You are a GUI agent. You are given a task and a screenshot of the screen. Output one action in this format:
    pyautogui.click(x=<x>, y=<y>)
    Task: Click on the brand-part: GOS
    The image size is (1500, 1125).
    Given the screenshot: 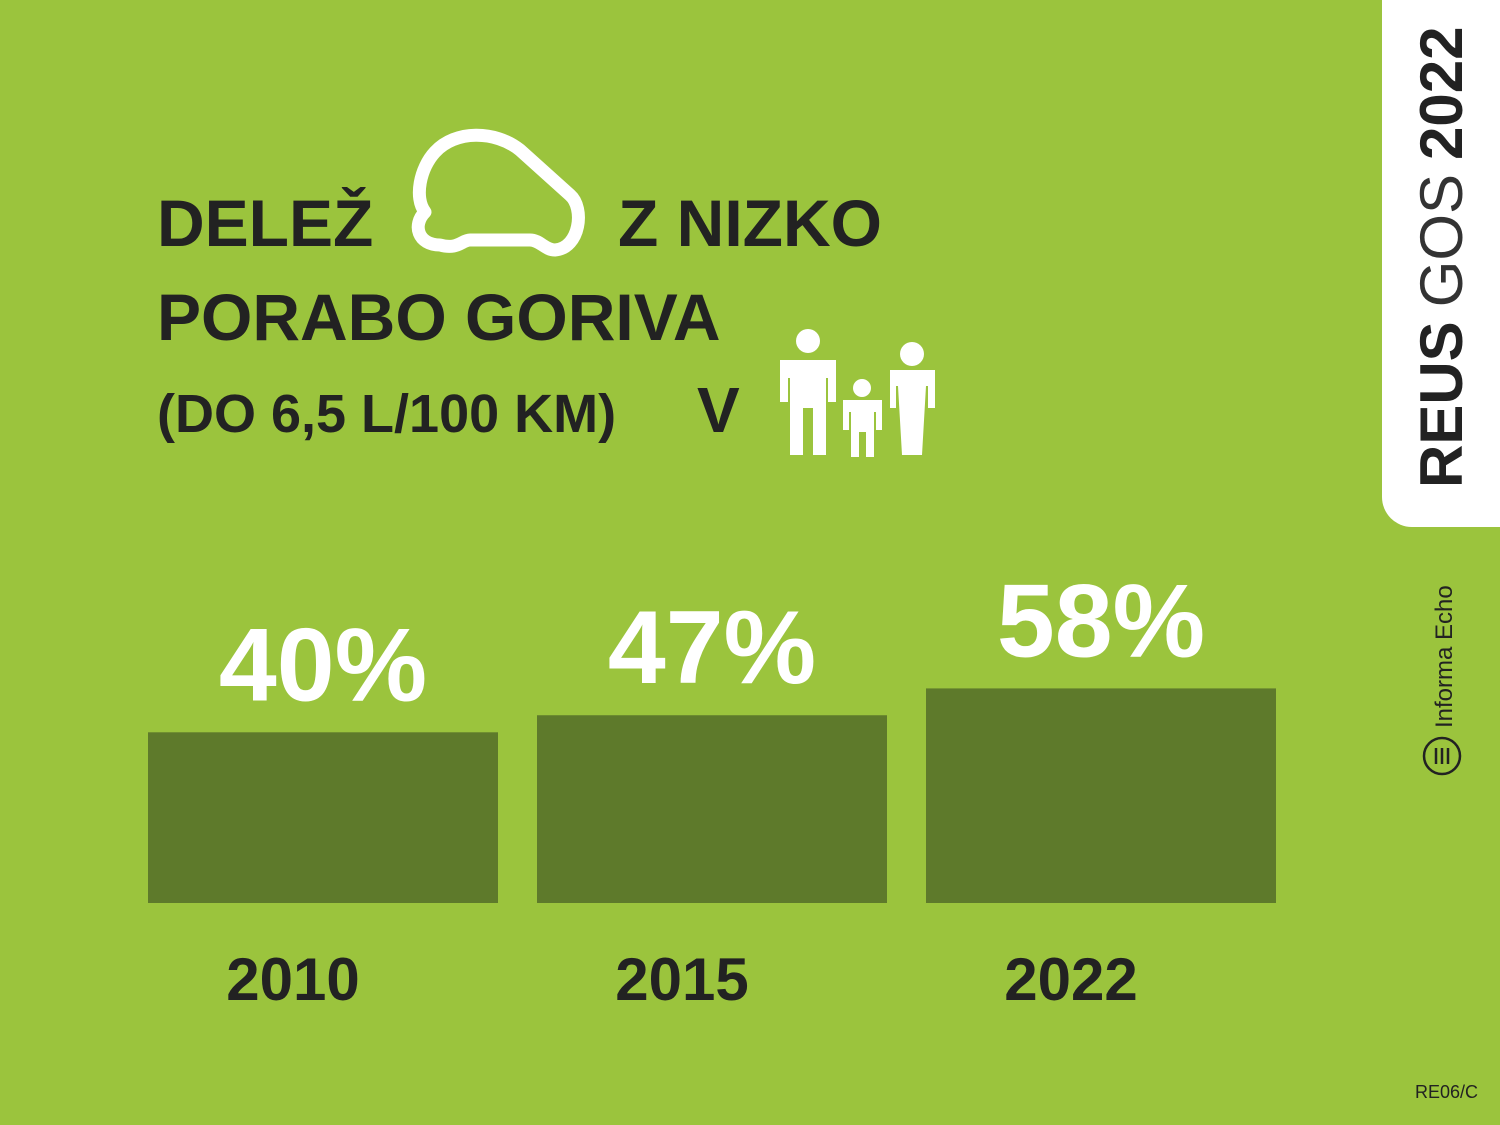 What is the action you would take?
    pyautogui.click(x=1441, y=240)
    